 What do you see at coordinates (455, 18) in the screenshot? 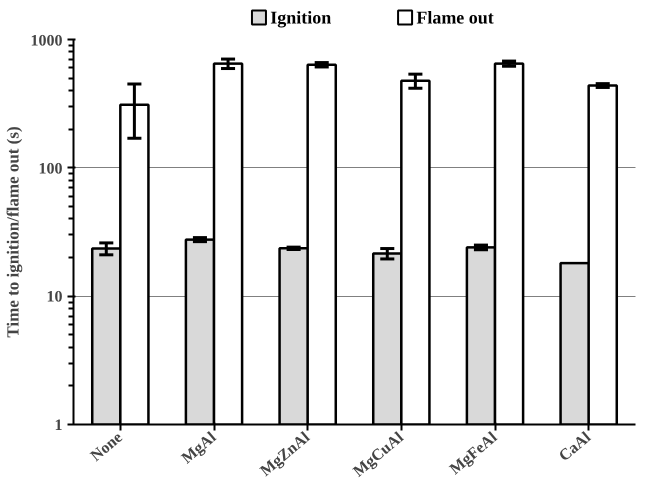
I see `legend-label: Flame out` at bounding box center [455, 18].